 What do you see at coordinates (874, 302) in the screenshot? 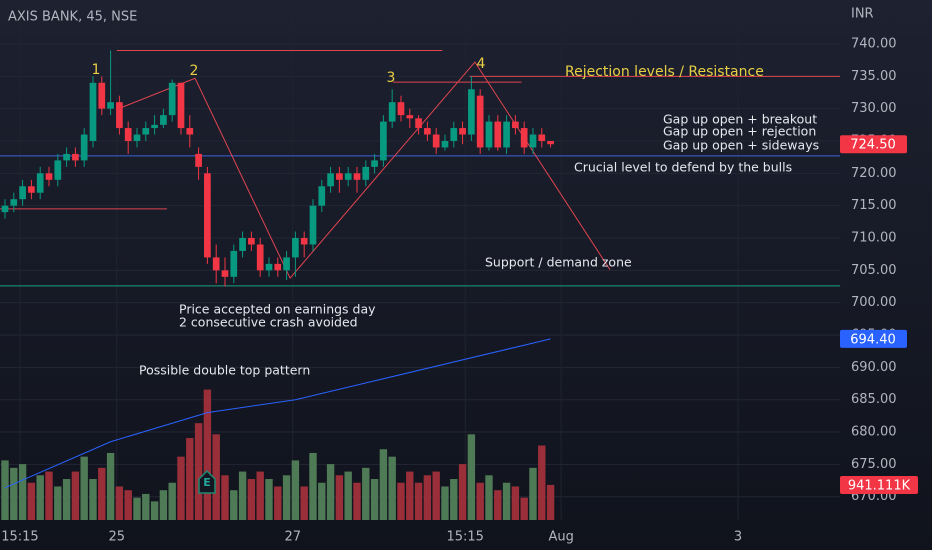
I see `y-tick-label: 700.00` at bounding box center [874, 302].